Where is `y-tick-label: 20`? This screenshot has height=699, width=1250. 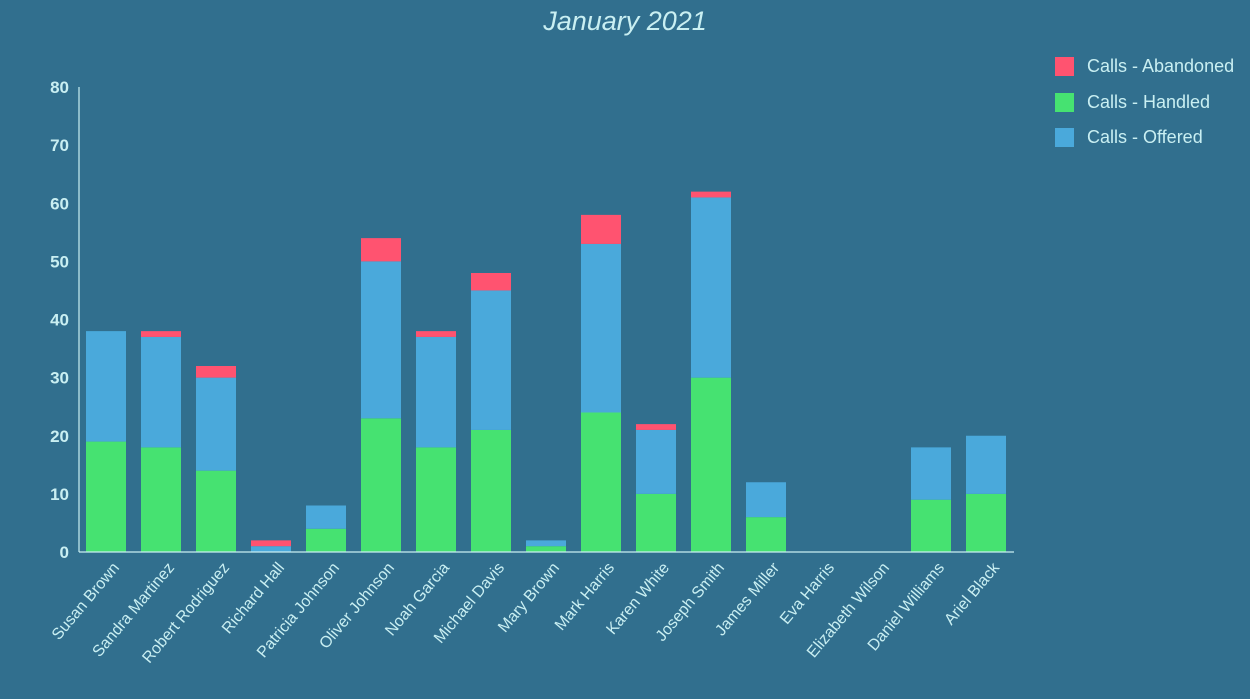
y-tick-label: 20 is located at coordinates (59, 436).